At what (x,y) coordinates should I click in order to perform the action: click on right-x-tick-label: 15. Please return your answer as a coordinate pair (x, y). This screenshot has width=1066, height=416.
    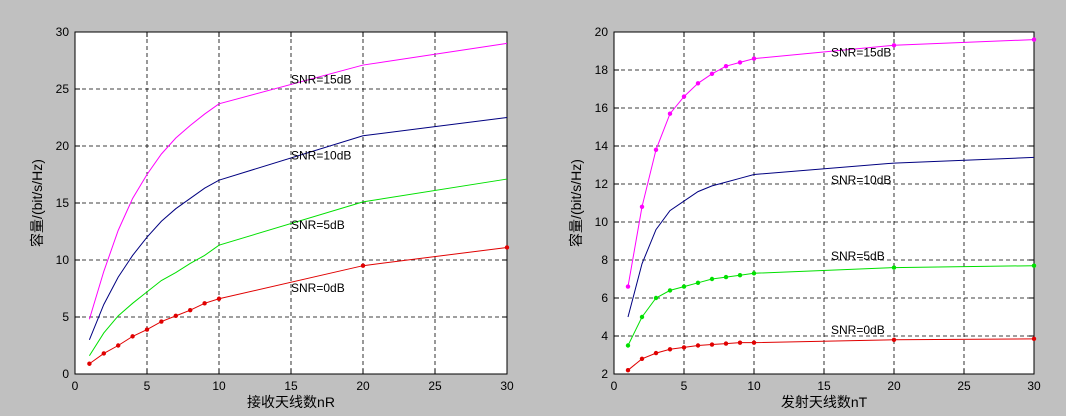
    Looking at the image, I should click on (824, 386).